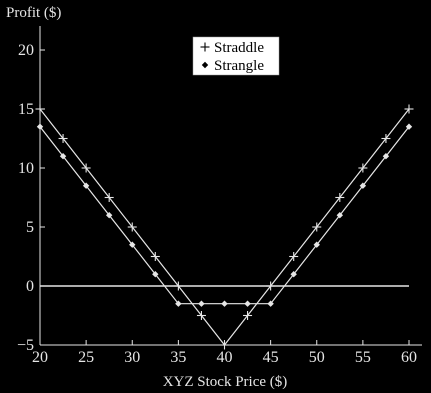 This screenshot has width=431, height=393. I want to click on x-tick-label: 45, so click(271, 357).